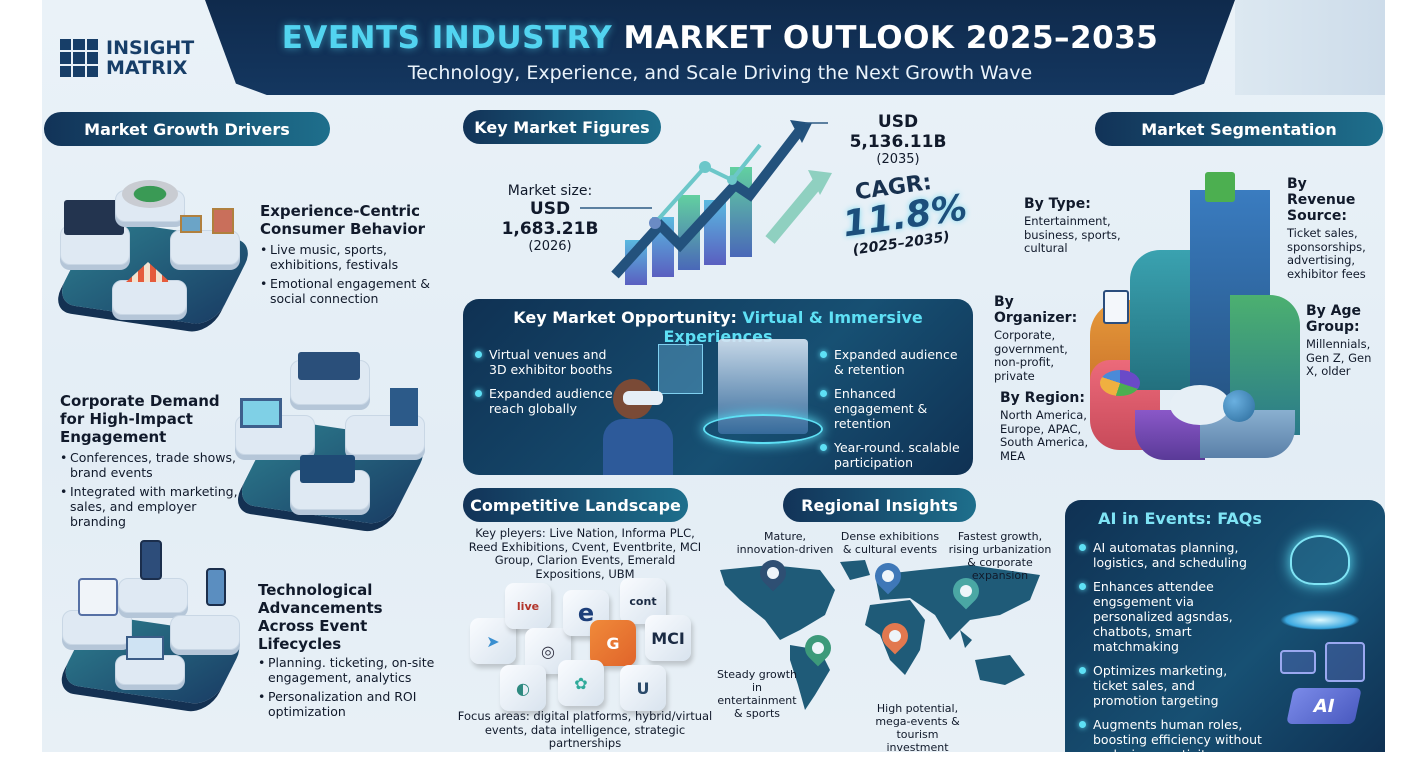 This screenshot has width=1424, height=771. I want to click on segmentation-title: Market Segmentation, so click(1239, 129).